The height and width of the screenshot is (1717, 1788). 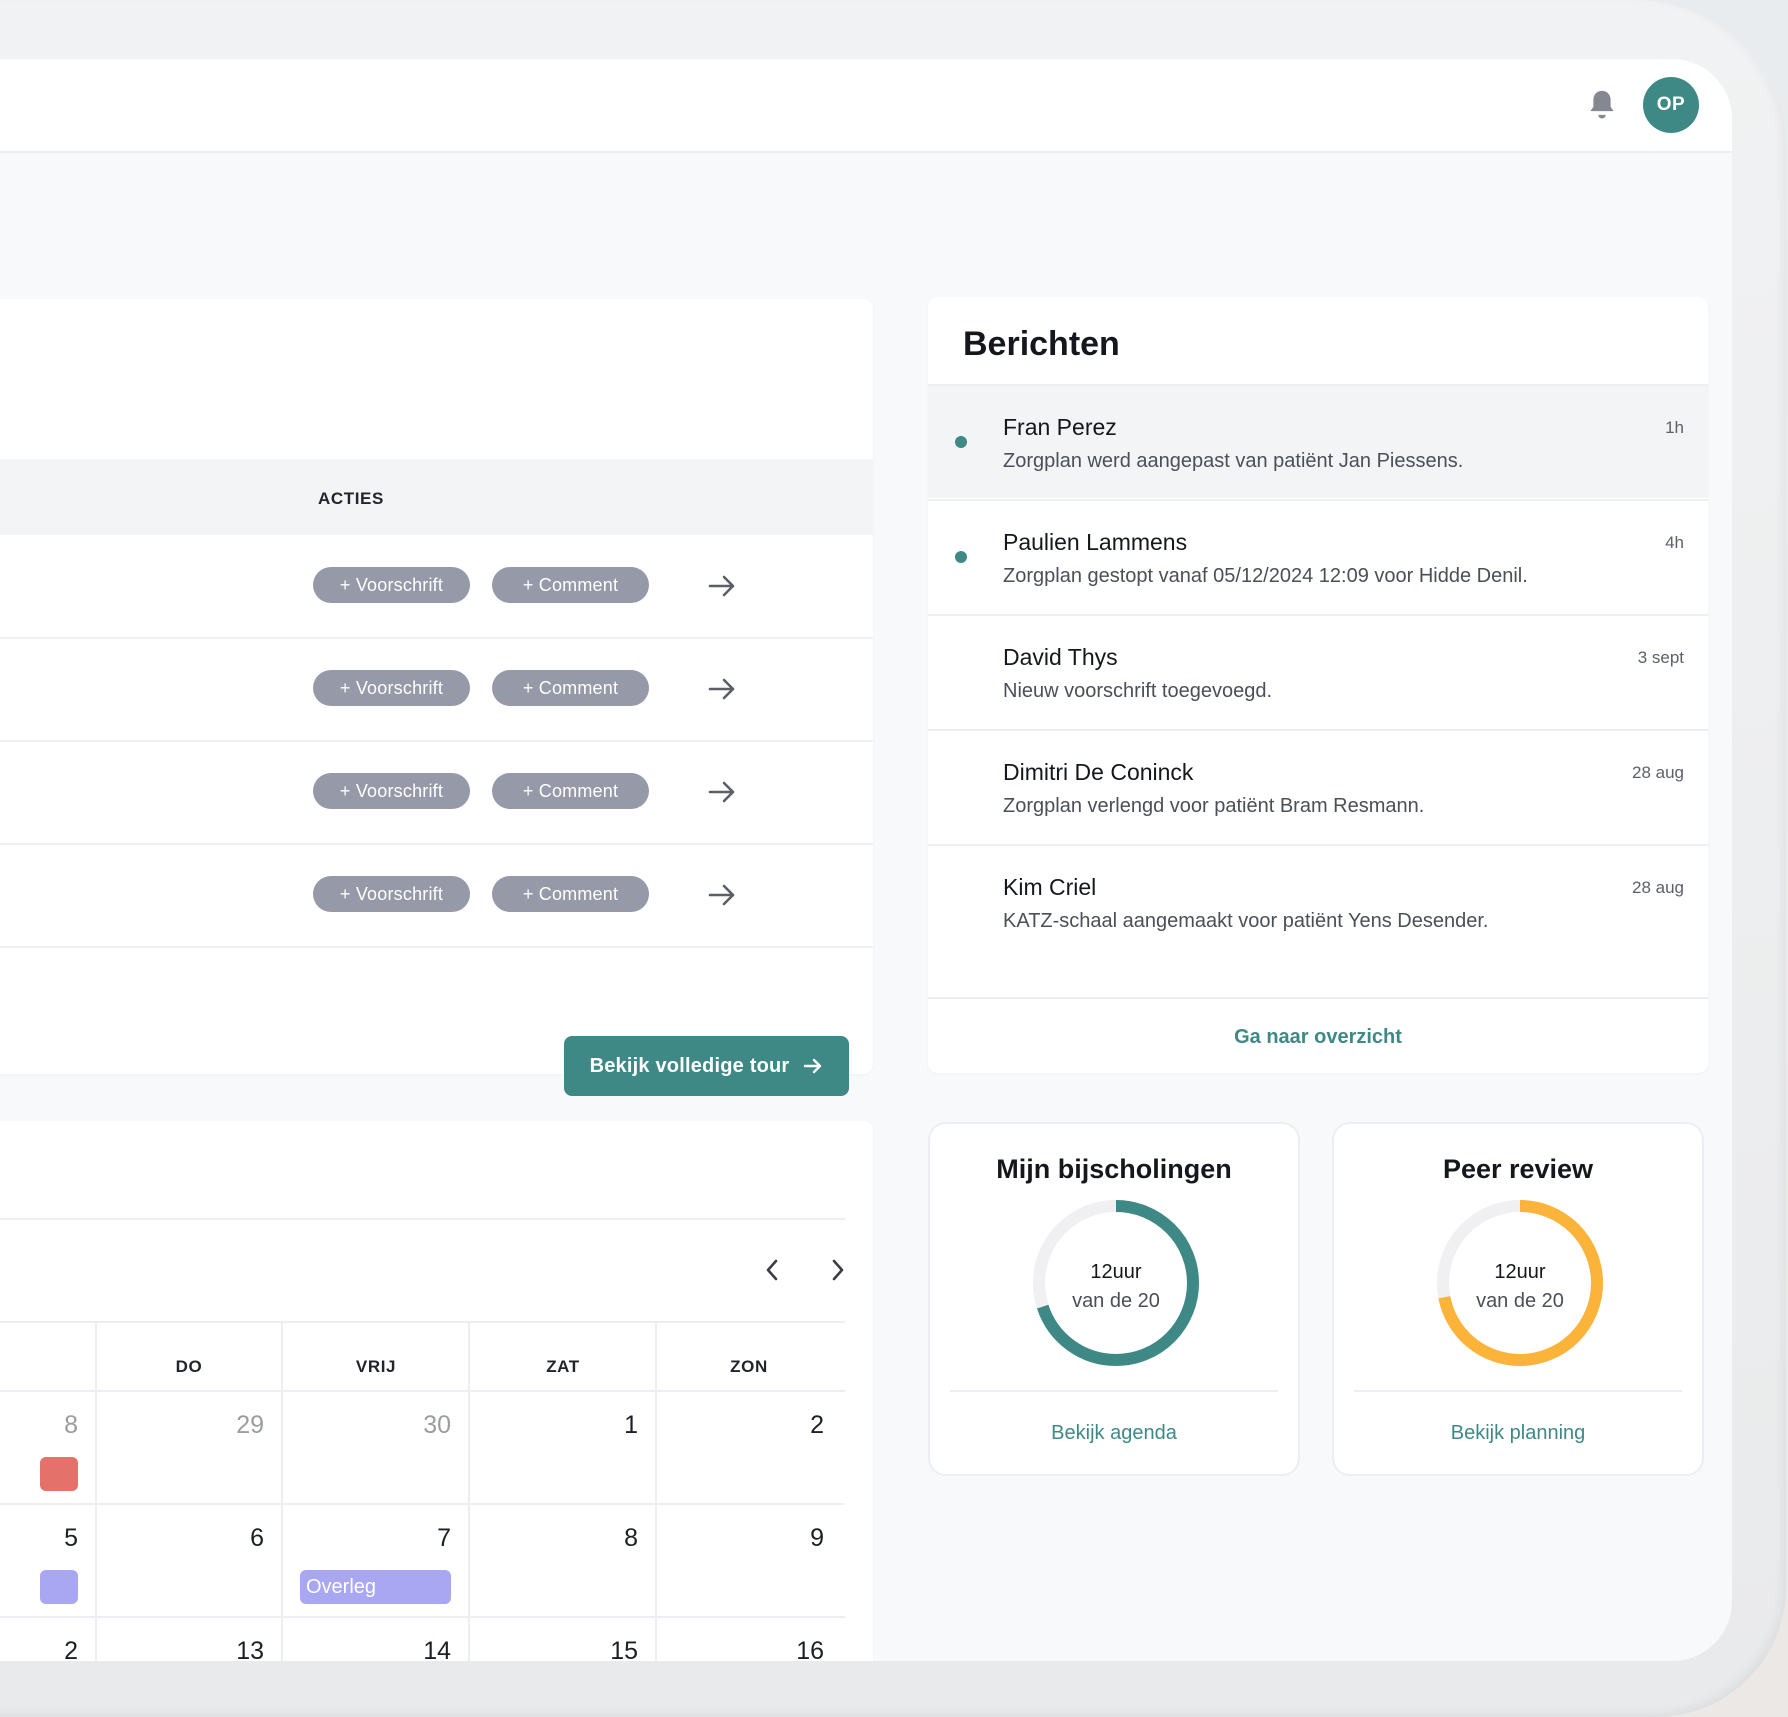 What do you see at coordinates (1518, 1433) in the screenshot?
I see `view-planning-link: Bekijk planning` at bounding box center [1518, 1433].